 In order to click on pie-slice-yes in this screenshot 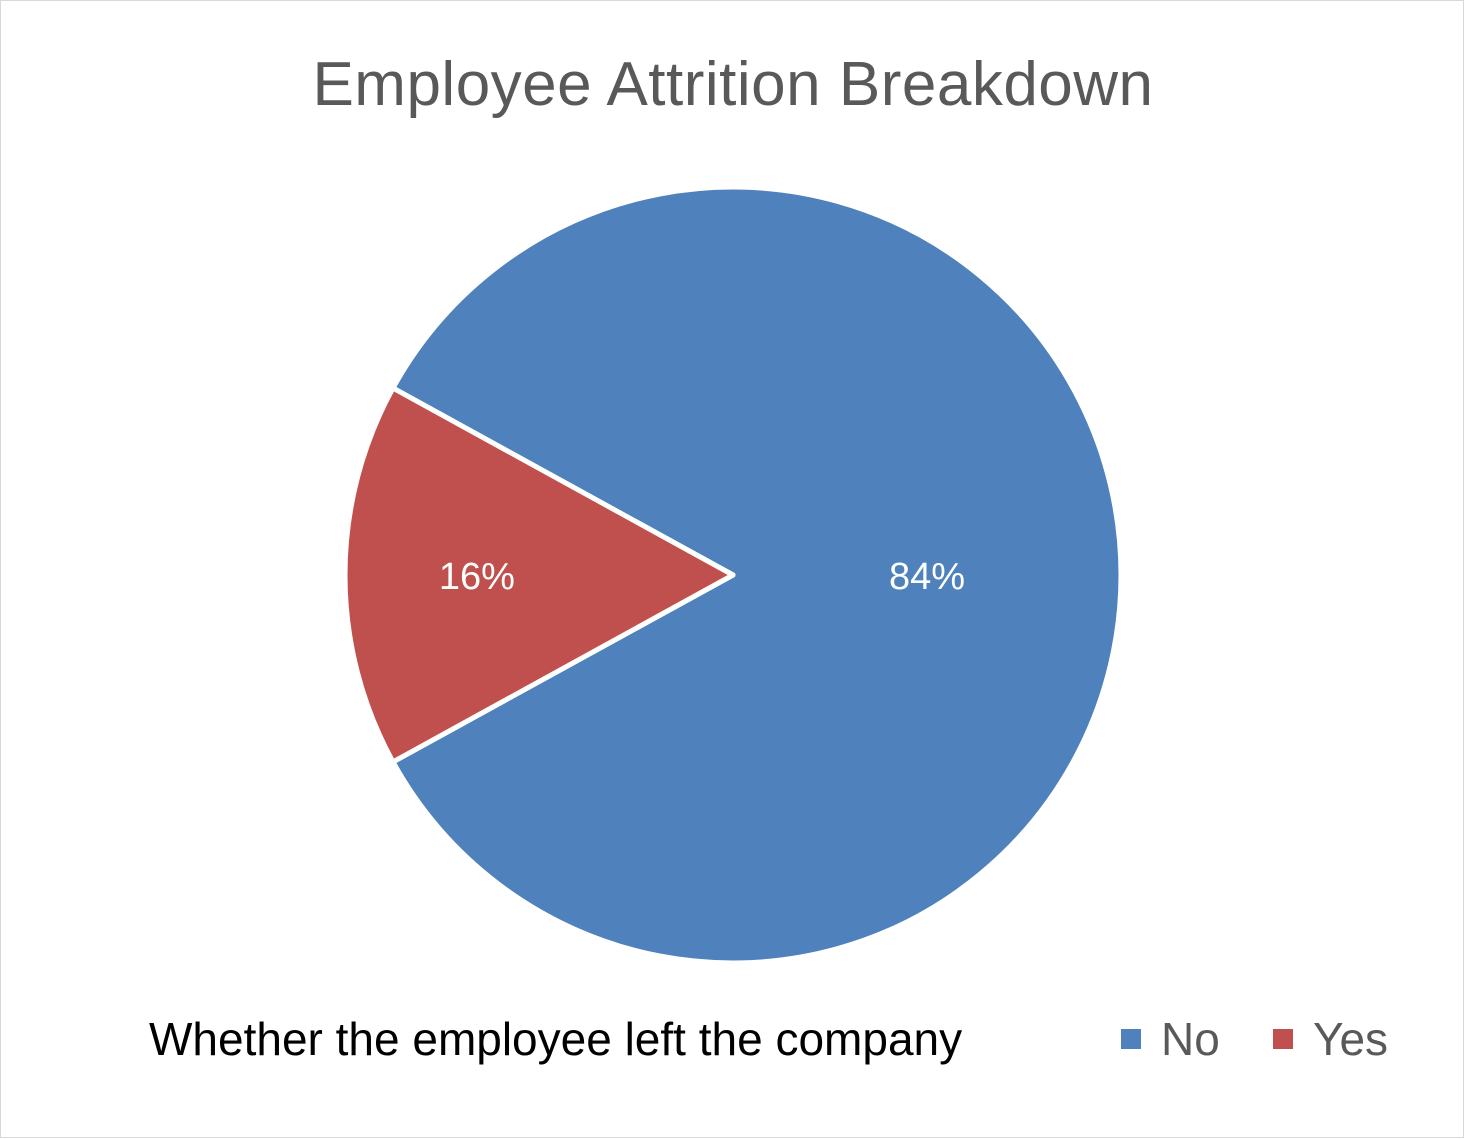, I will do `click(539, 575)`.